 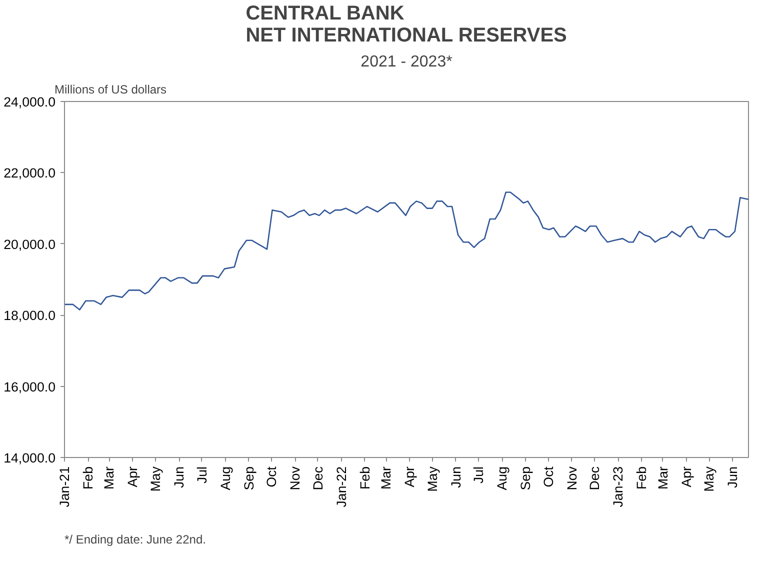 What do you see at coordinates (64, 487) in the screenshot?
I see `x-tick-label: Jan-21` at bounding box center [64, 487].